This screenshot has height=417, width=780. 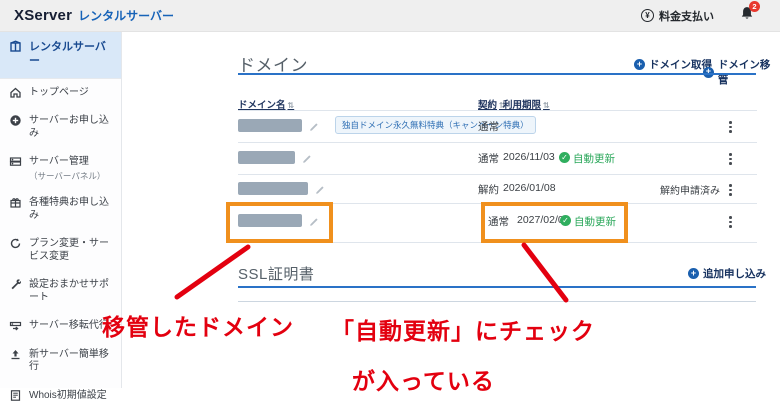 What do you see at coordinates (15, 120) in the screenshot?
I see `plus-circle-icon` at bounding box center [15, 120].